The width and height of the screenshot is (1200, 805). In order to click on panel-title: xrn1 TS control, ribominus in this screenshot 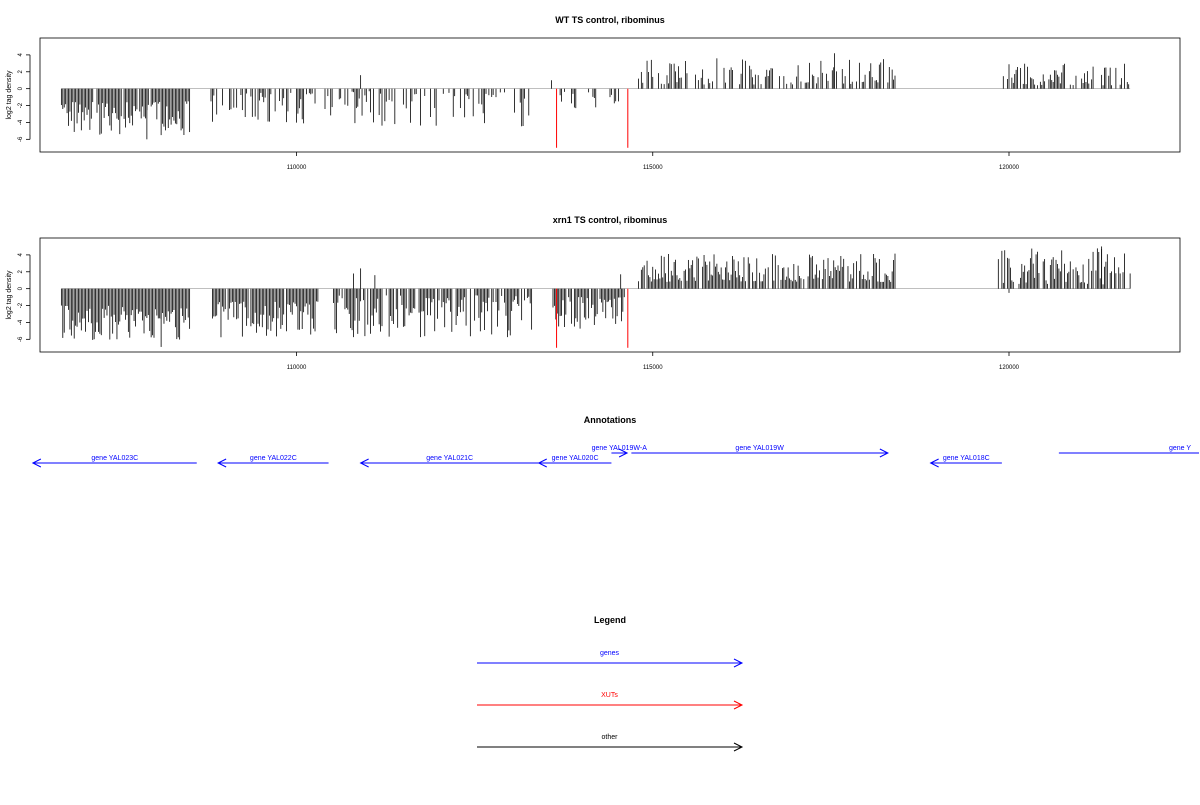, I will do `click(610, 220)`.